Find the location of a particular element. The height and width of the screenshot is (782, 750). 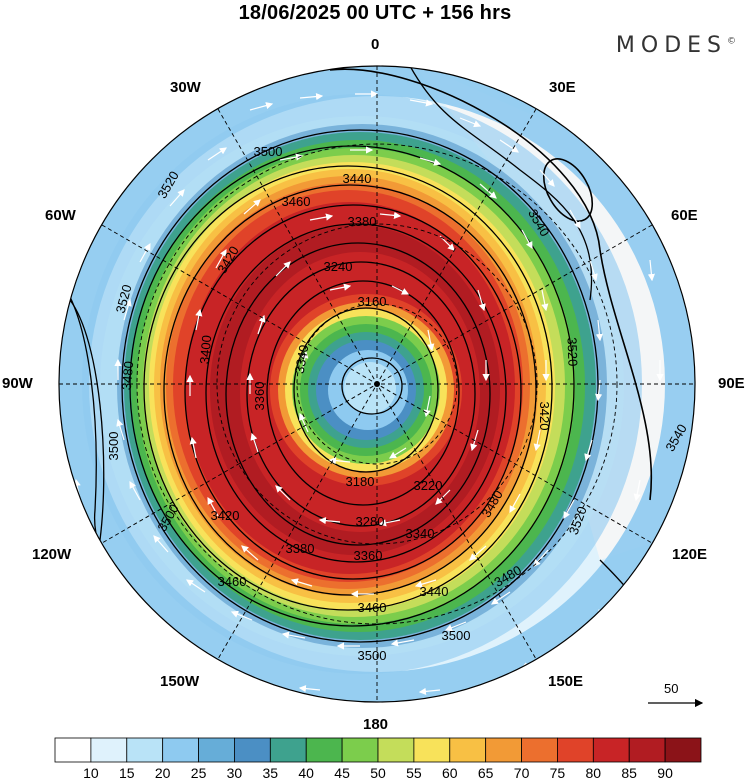

colorbar-tick-label: 25 is located at coordinates (198, 773).